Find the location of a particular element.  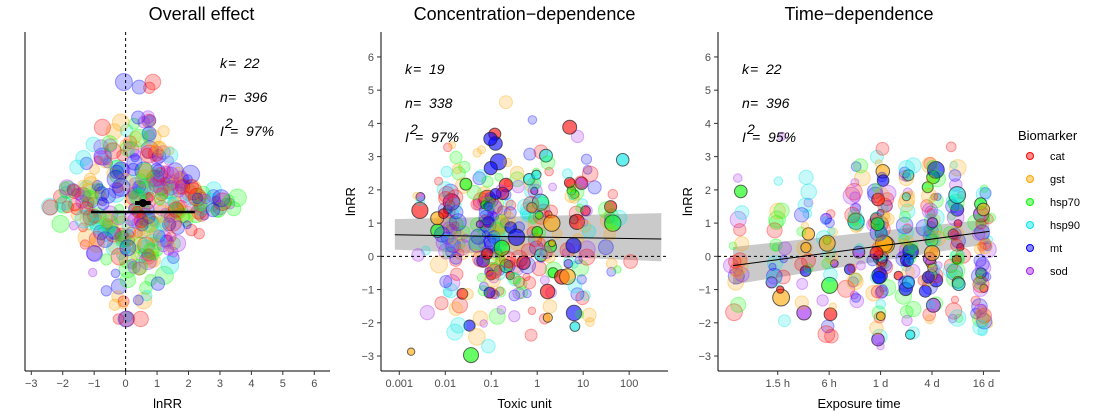

stat-i2-number: 97% is located at coordinates (260, 131).